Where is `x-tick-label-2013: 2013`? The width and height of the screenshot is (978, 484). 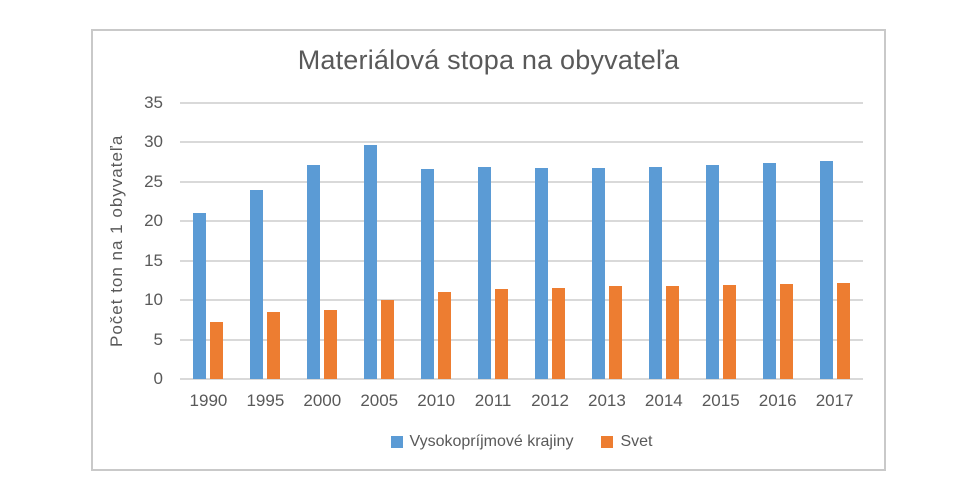 x-tick-label-2013: 2013 is located at coordinates (607, 400).